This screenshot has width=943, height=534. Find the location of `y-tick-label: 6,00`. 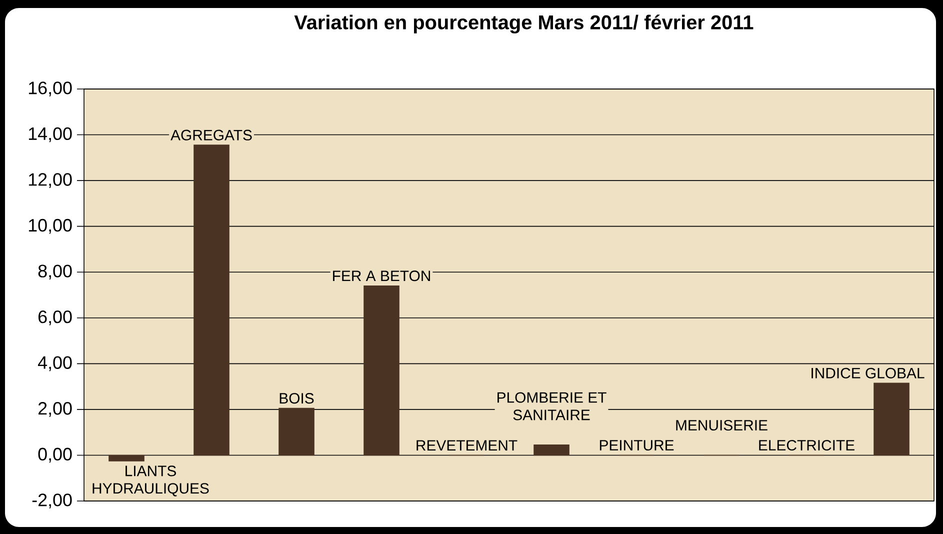

y-tick-label: 6,00 is located at coordinates (55, 318).